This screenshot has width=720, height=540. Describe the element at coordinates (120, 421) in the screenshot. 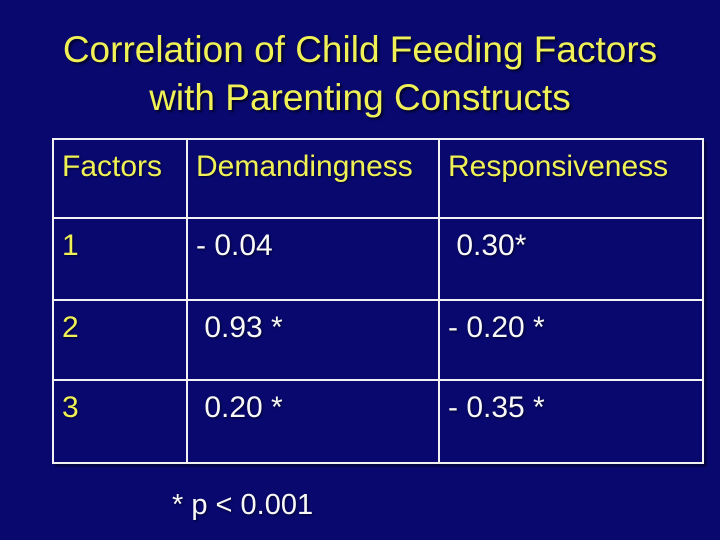

I see `factor-3-label: 3` at that location.